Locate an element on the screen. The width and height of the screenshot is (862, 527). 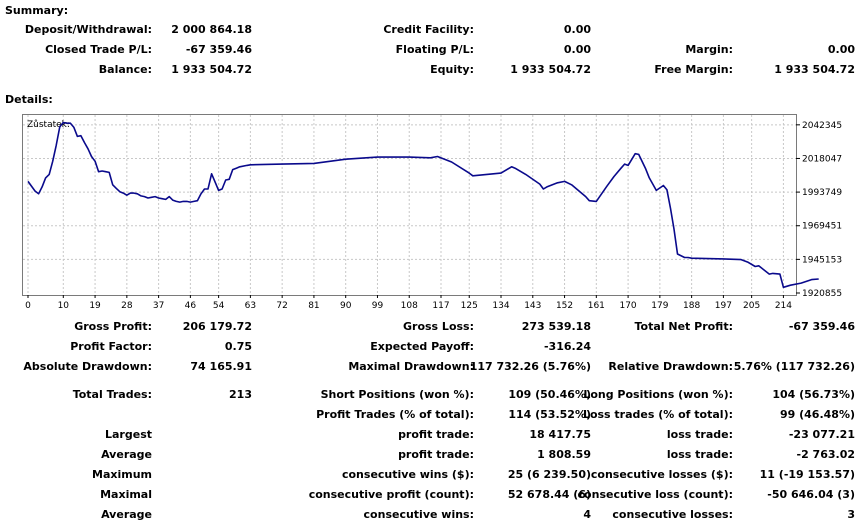
stat-label: Loss trades (% of total): is located at coordinates (657, 414).